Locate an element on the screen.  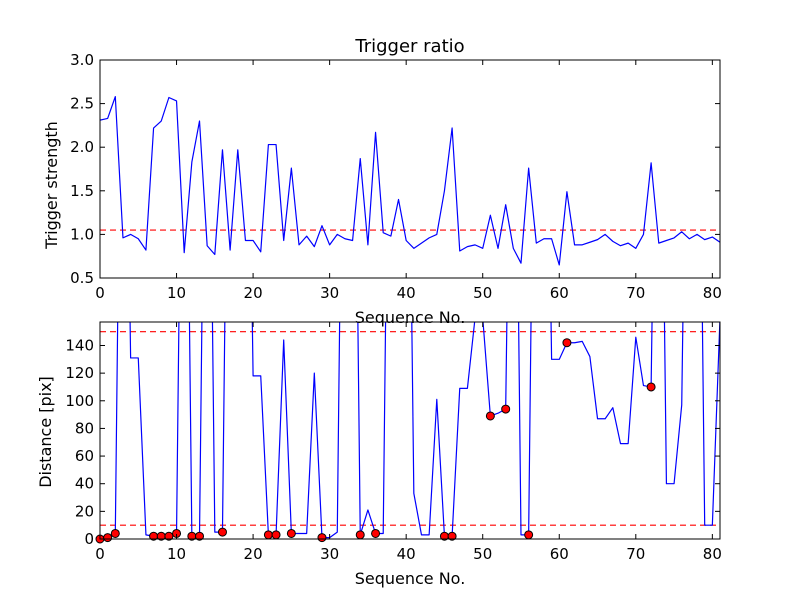
chart-title: Trigger ratio is located at coordinates (409, 46).